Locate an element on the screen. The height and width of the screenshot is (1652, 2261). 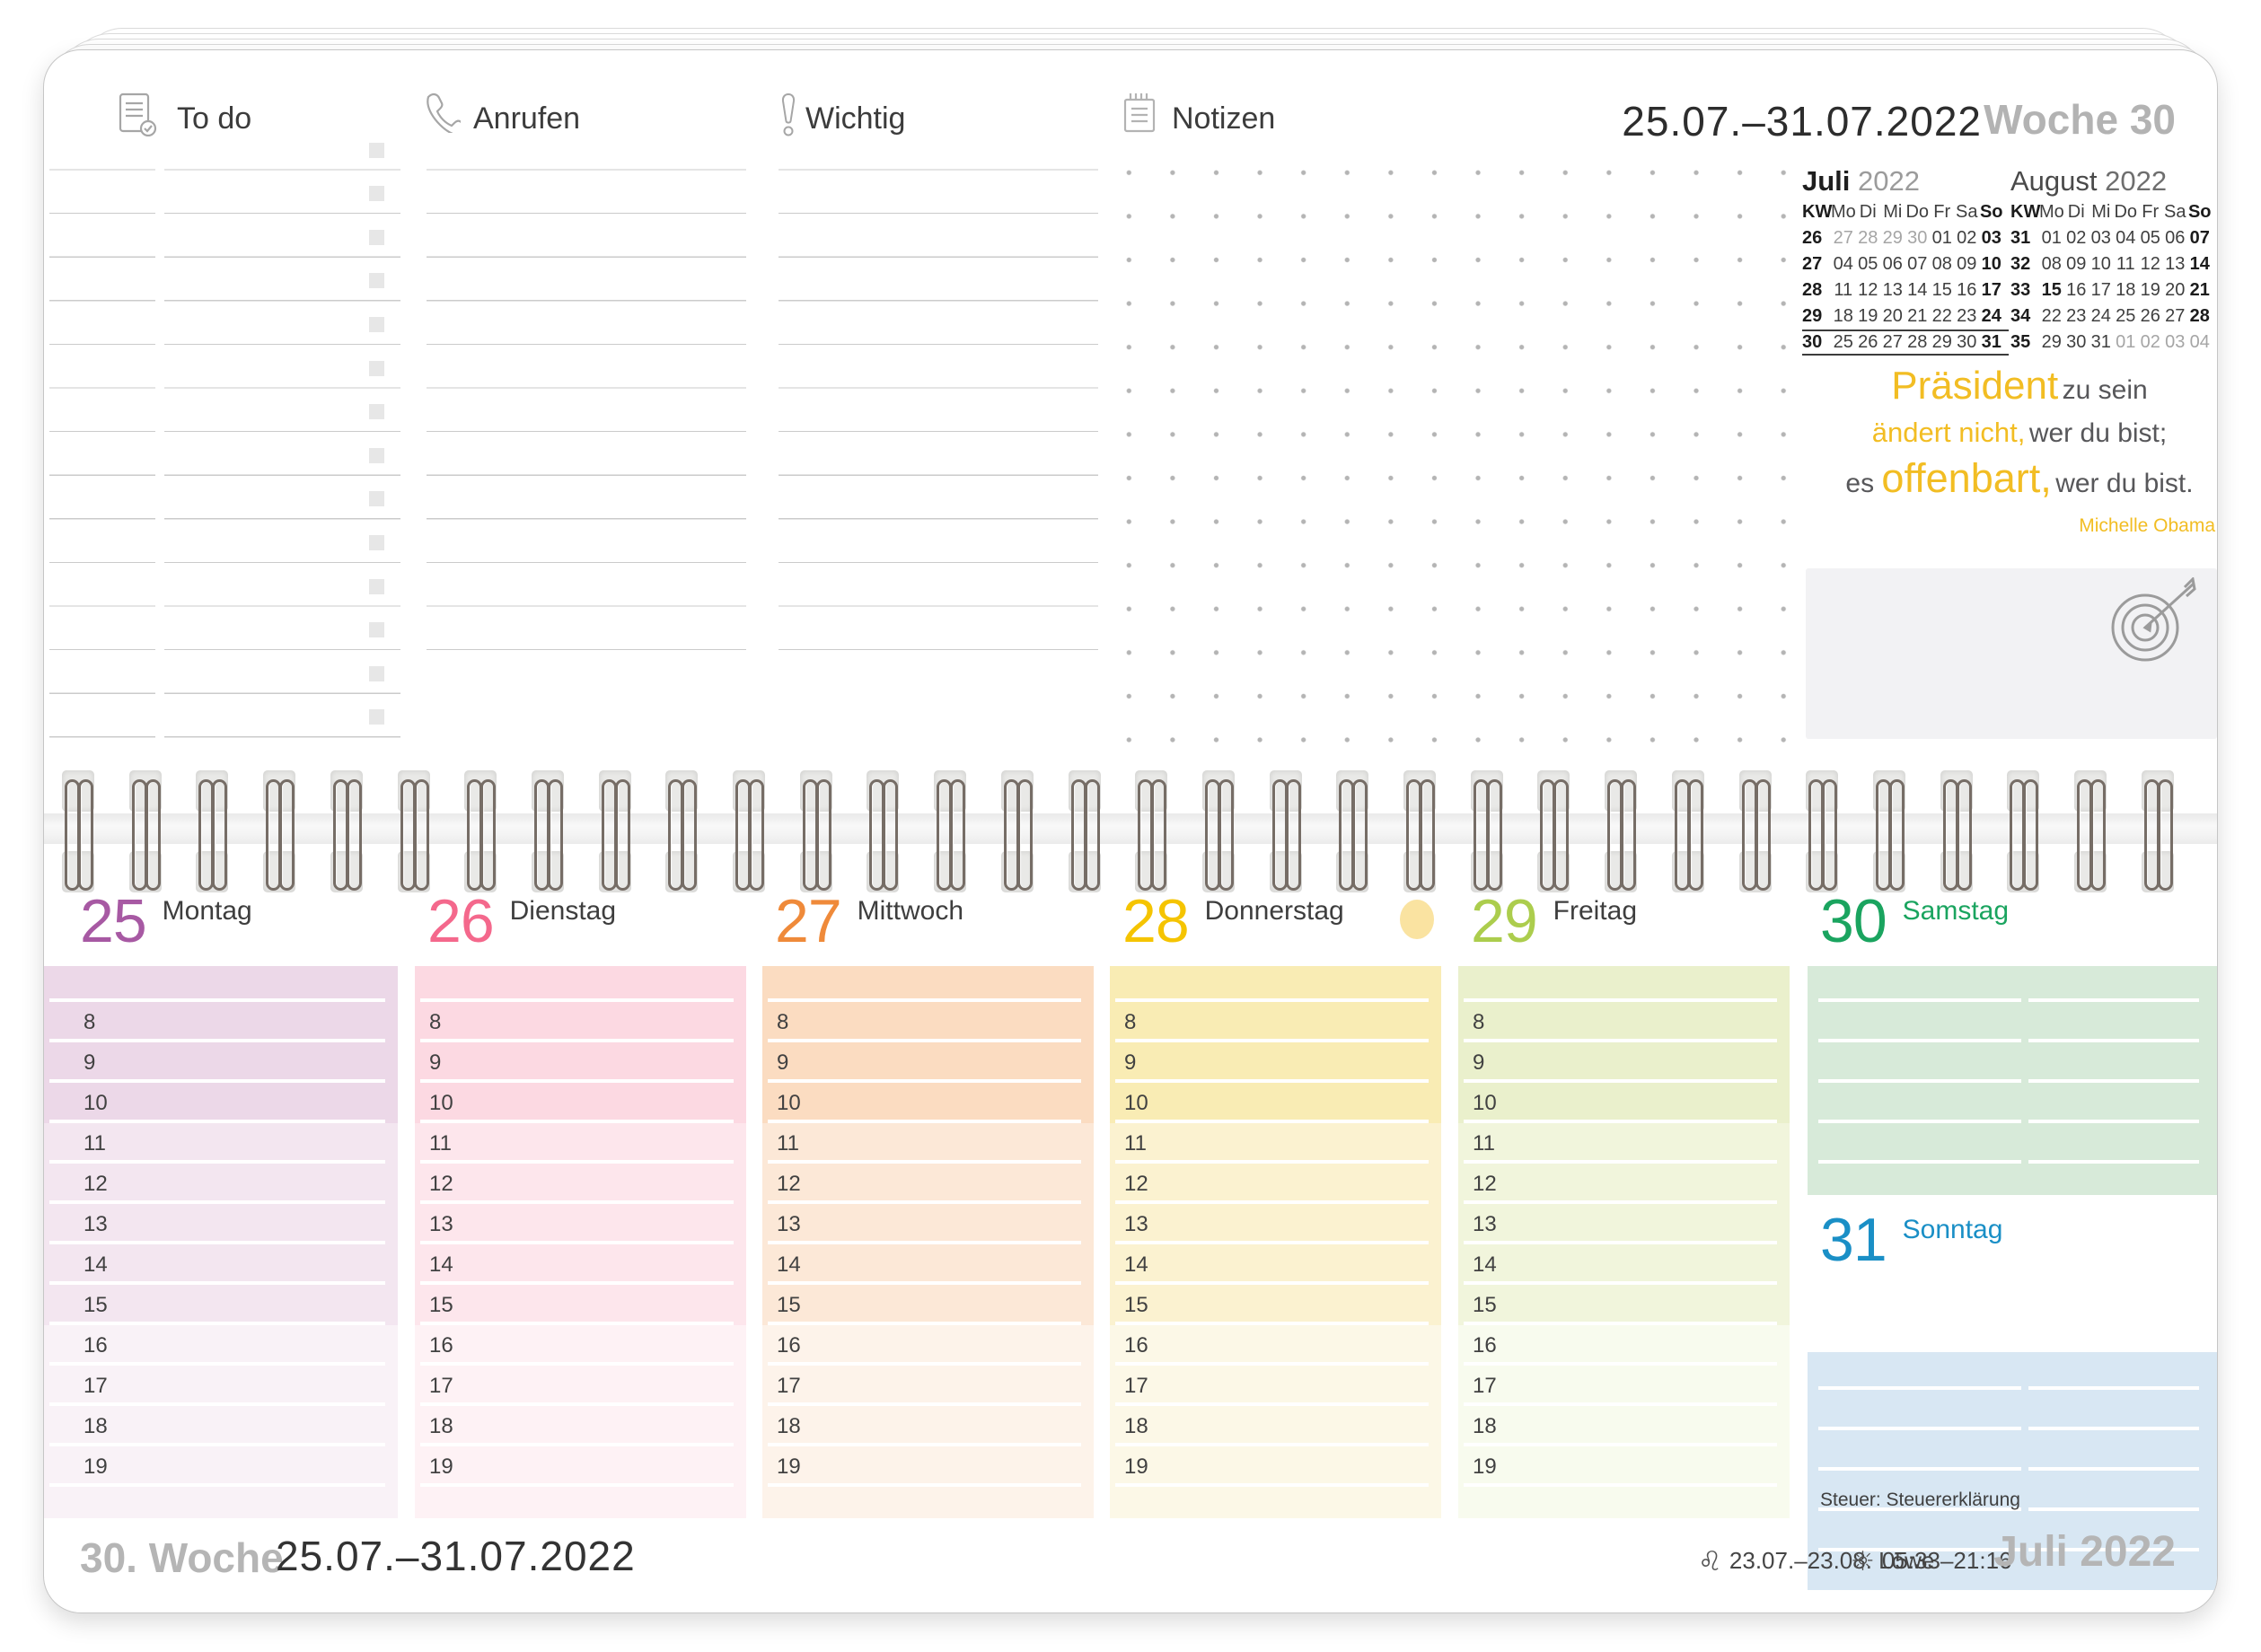
calendar-cell: 34 is located at coordinates (2021, 316).